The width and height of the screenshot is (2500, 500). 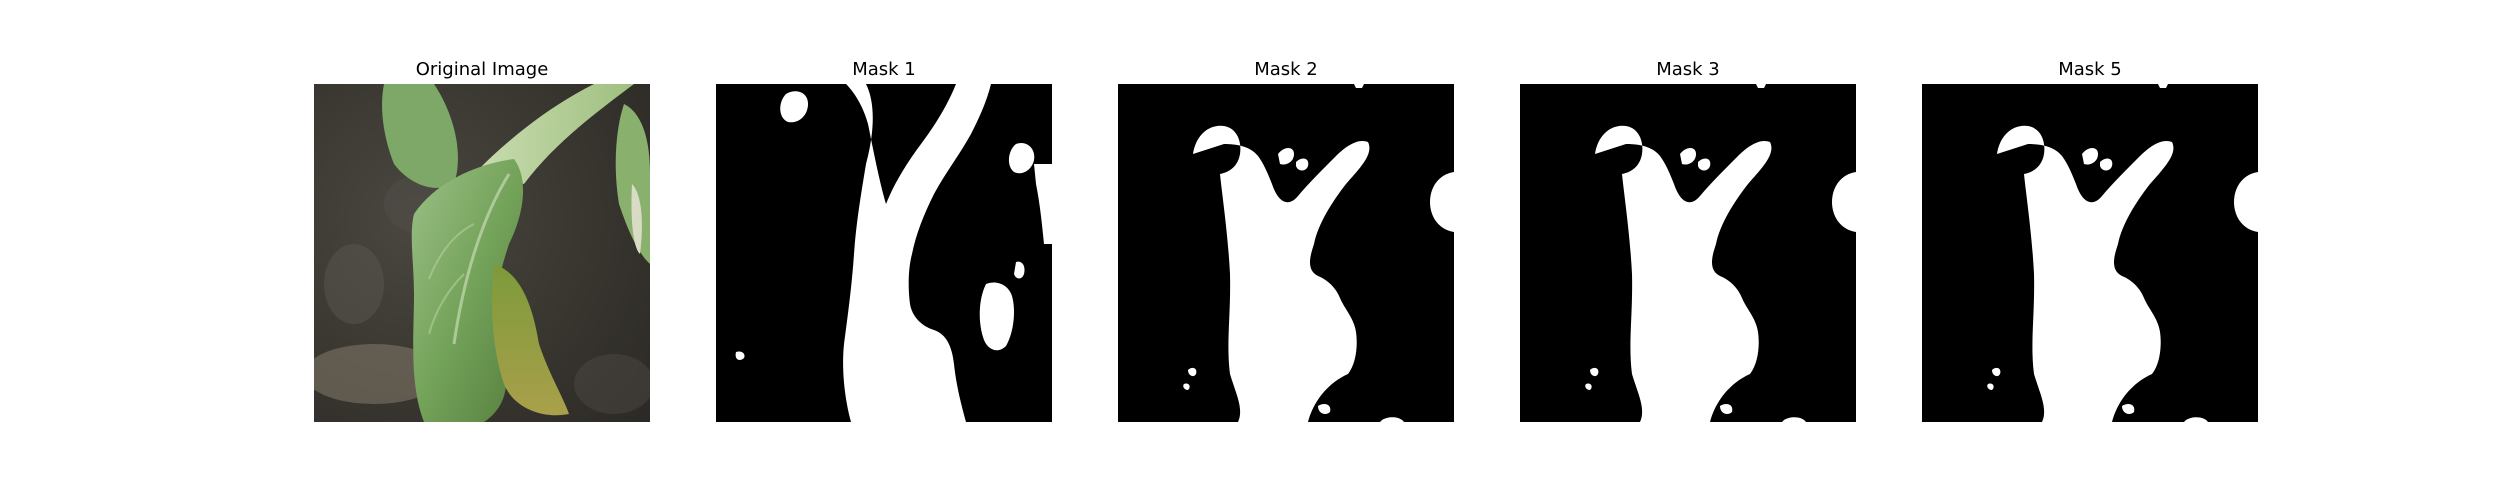 I want to click on panel-title-mask-5: Mask 5, so click(x=2090, y=70).